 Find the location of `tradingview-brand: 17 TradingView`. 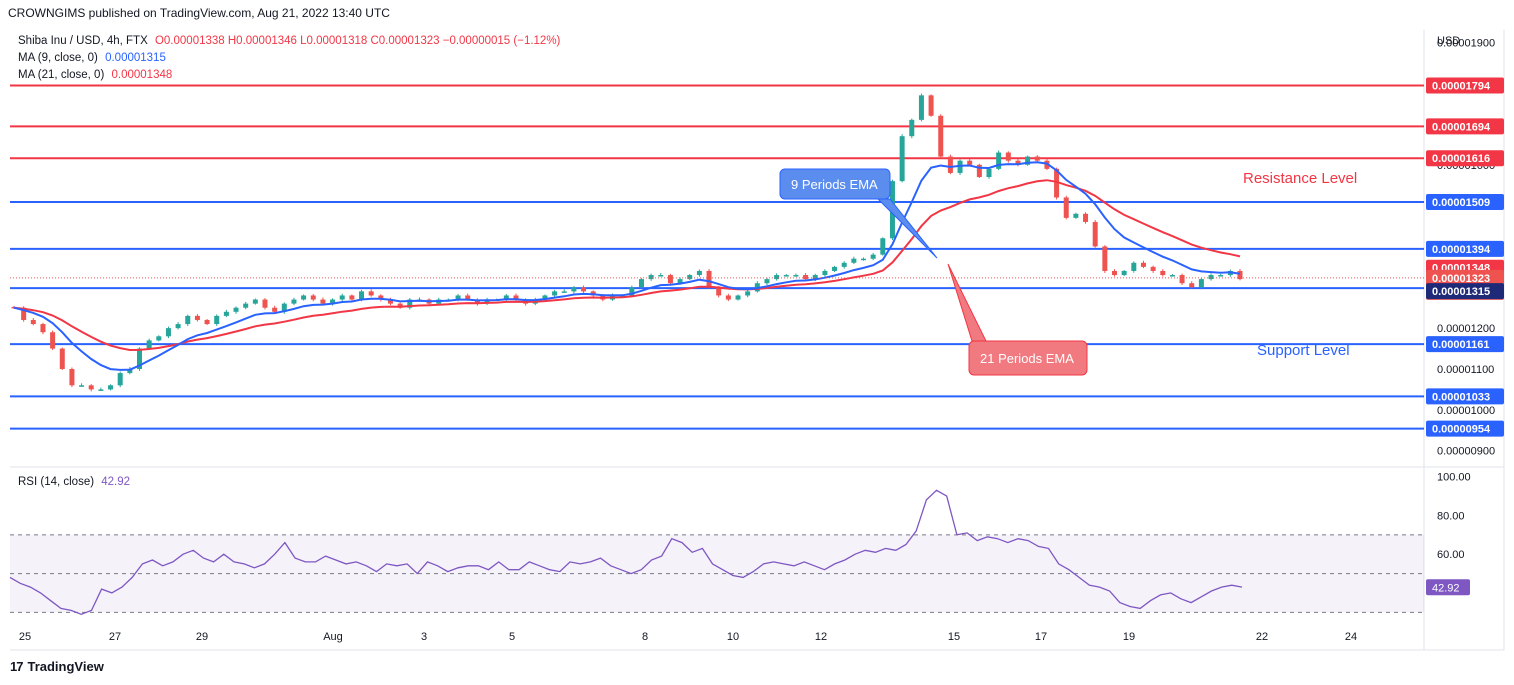

tradingview-brand: 17 TradingView is located at coordinates (57, 666).